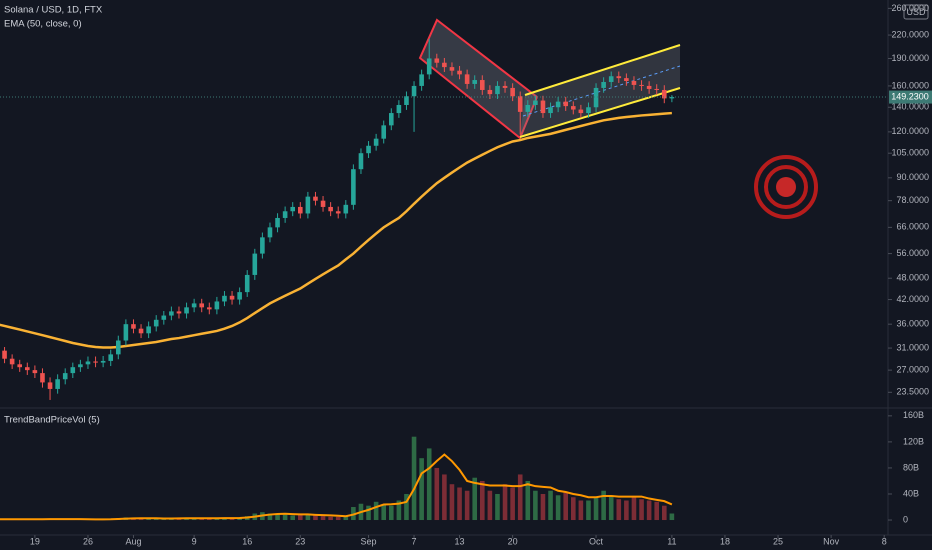  Describe the element at coordinates (513, 541) in the screenshot. I see `x-tick-label: 20` at that location.